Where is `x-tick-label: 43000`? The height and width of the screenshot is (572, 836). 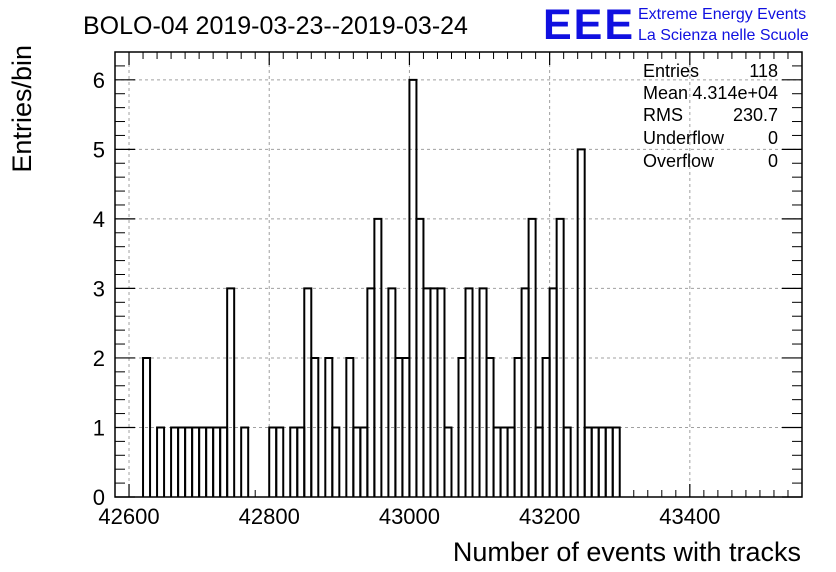
x-tick-label: 43000 is located at coordinates (409, 516).